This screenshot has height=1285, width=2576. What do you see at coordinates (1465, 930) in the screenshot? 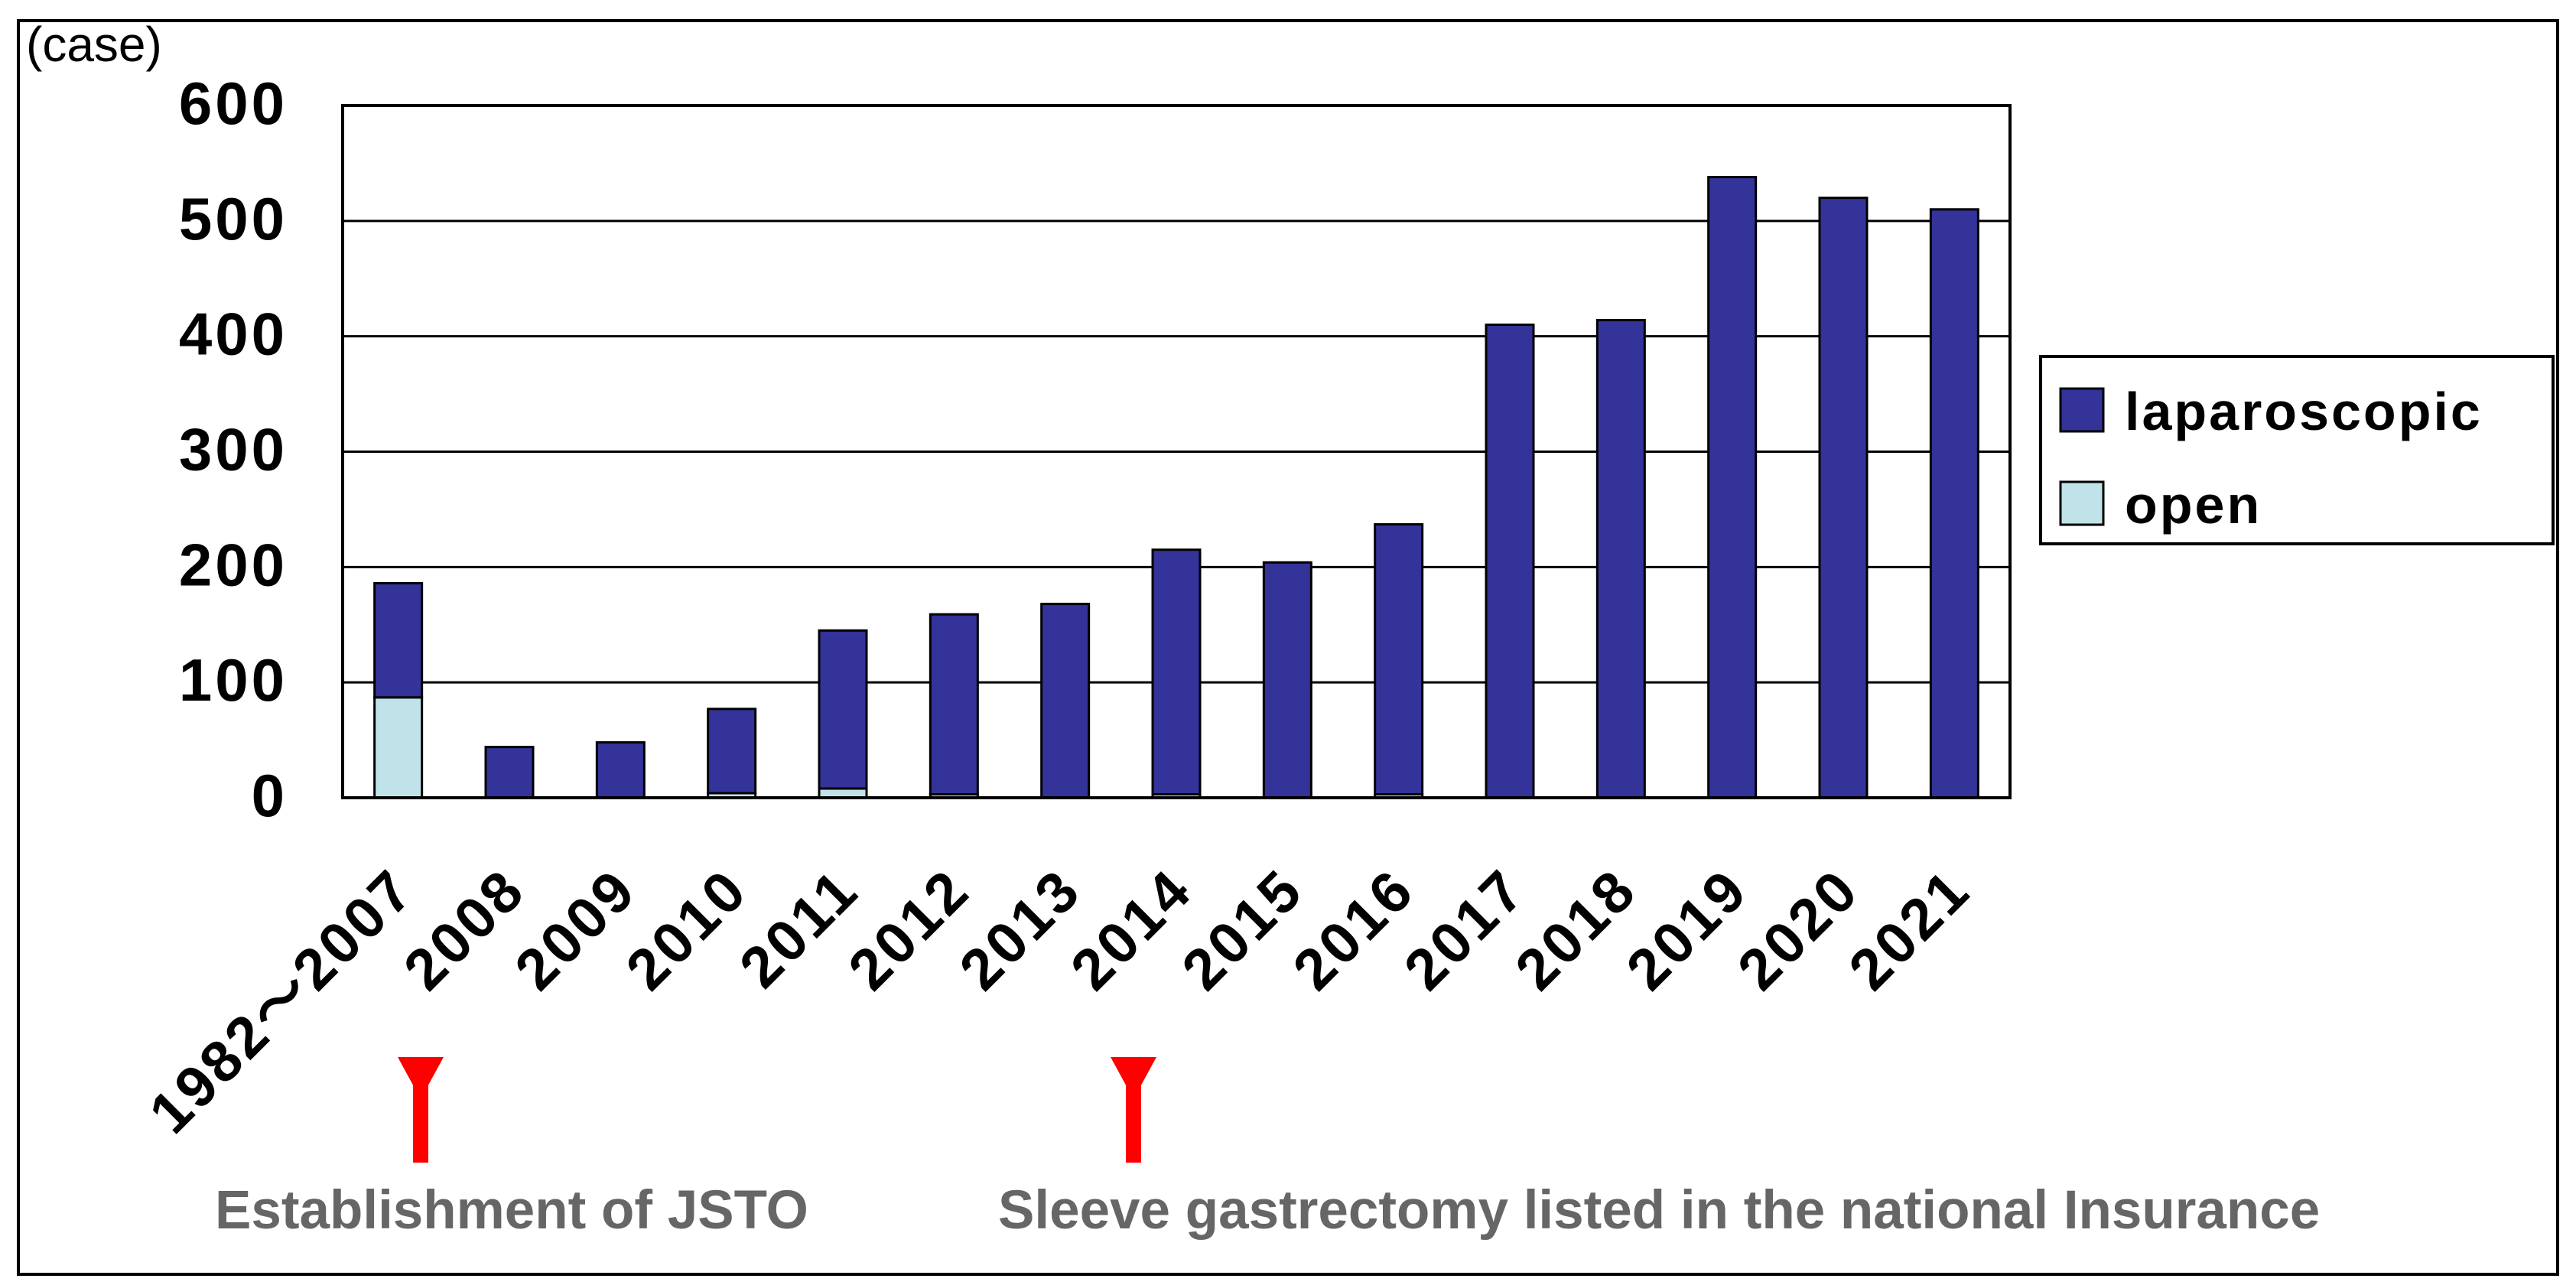
I see `x-tick-label-10: 2017` at bounding box center [1465, 930].